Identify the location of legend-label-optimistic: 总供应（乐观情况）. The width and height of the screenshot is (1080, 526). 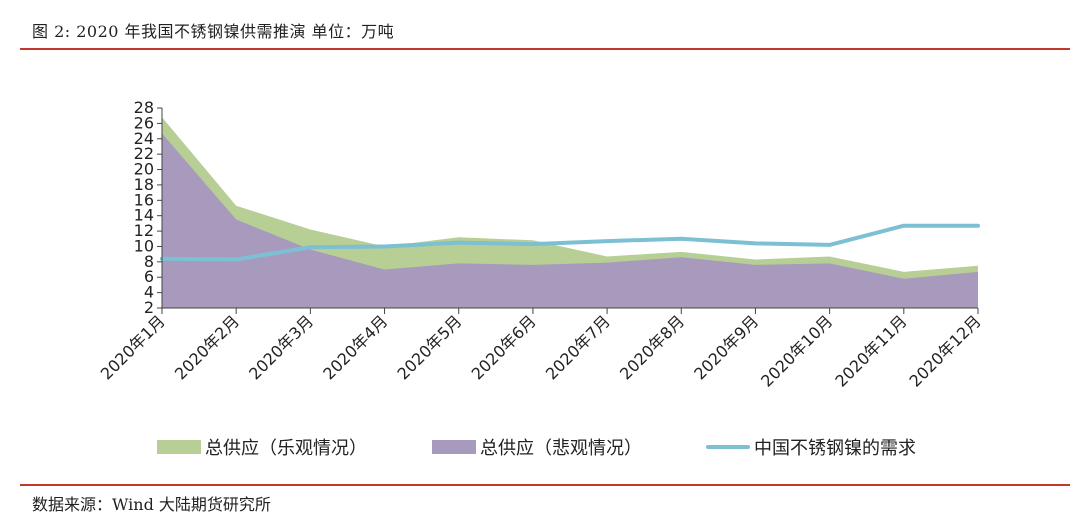
(286, 448).